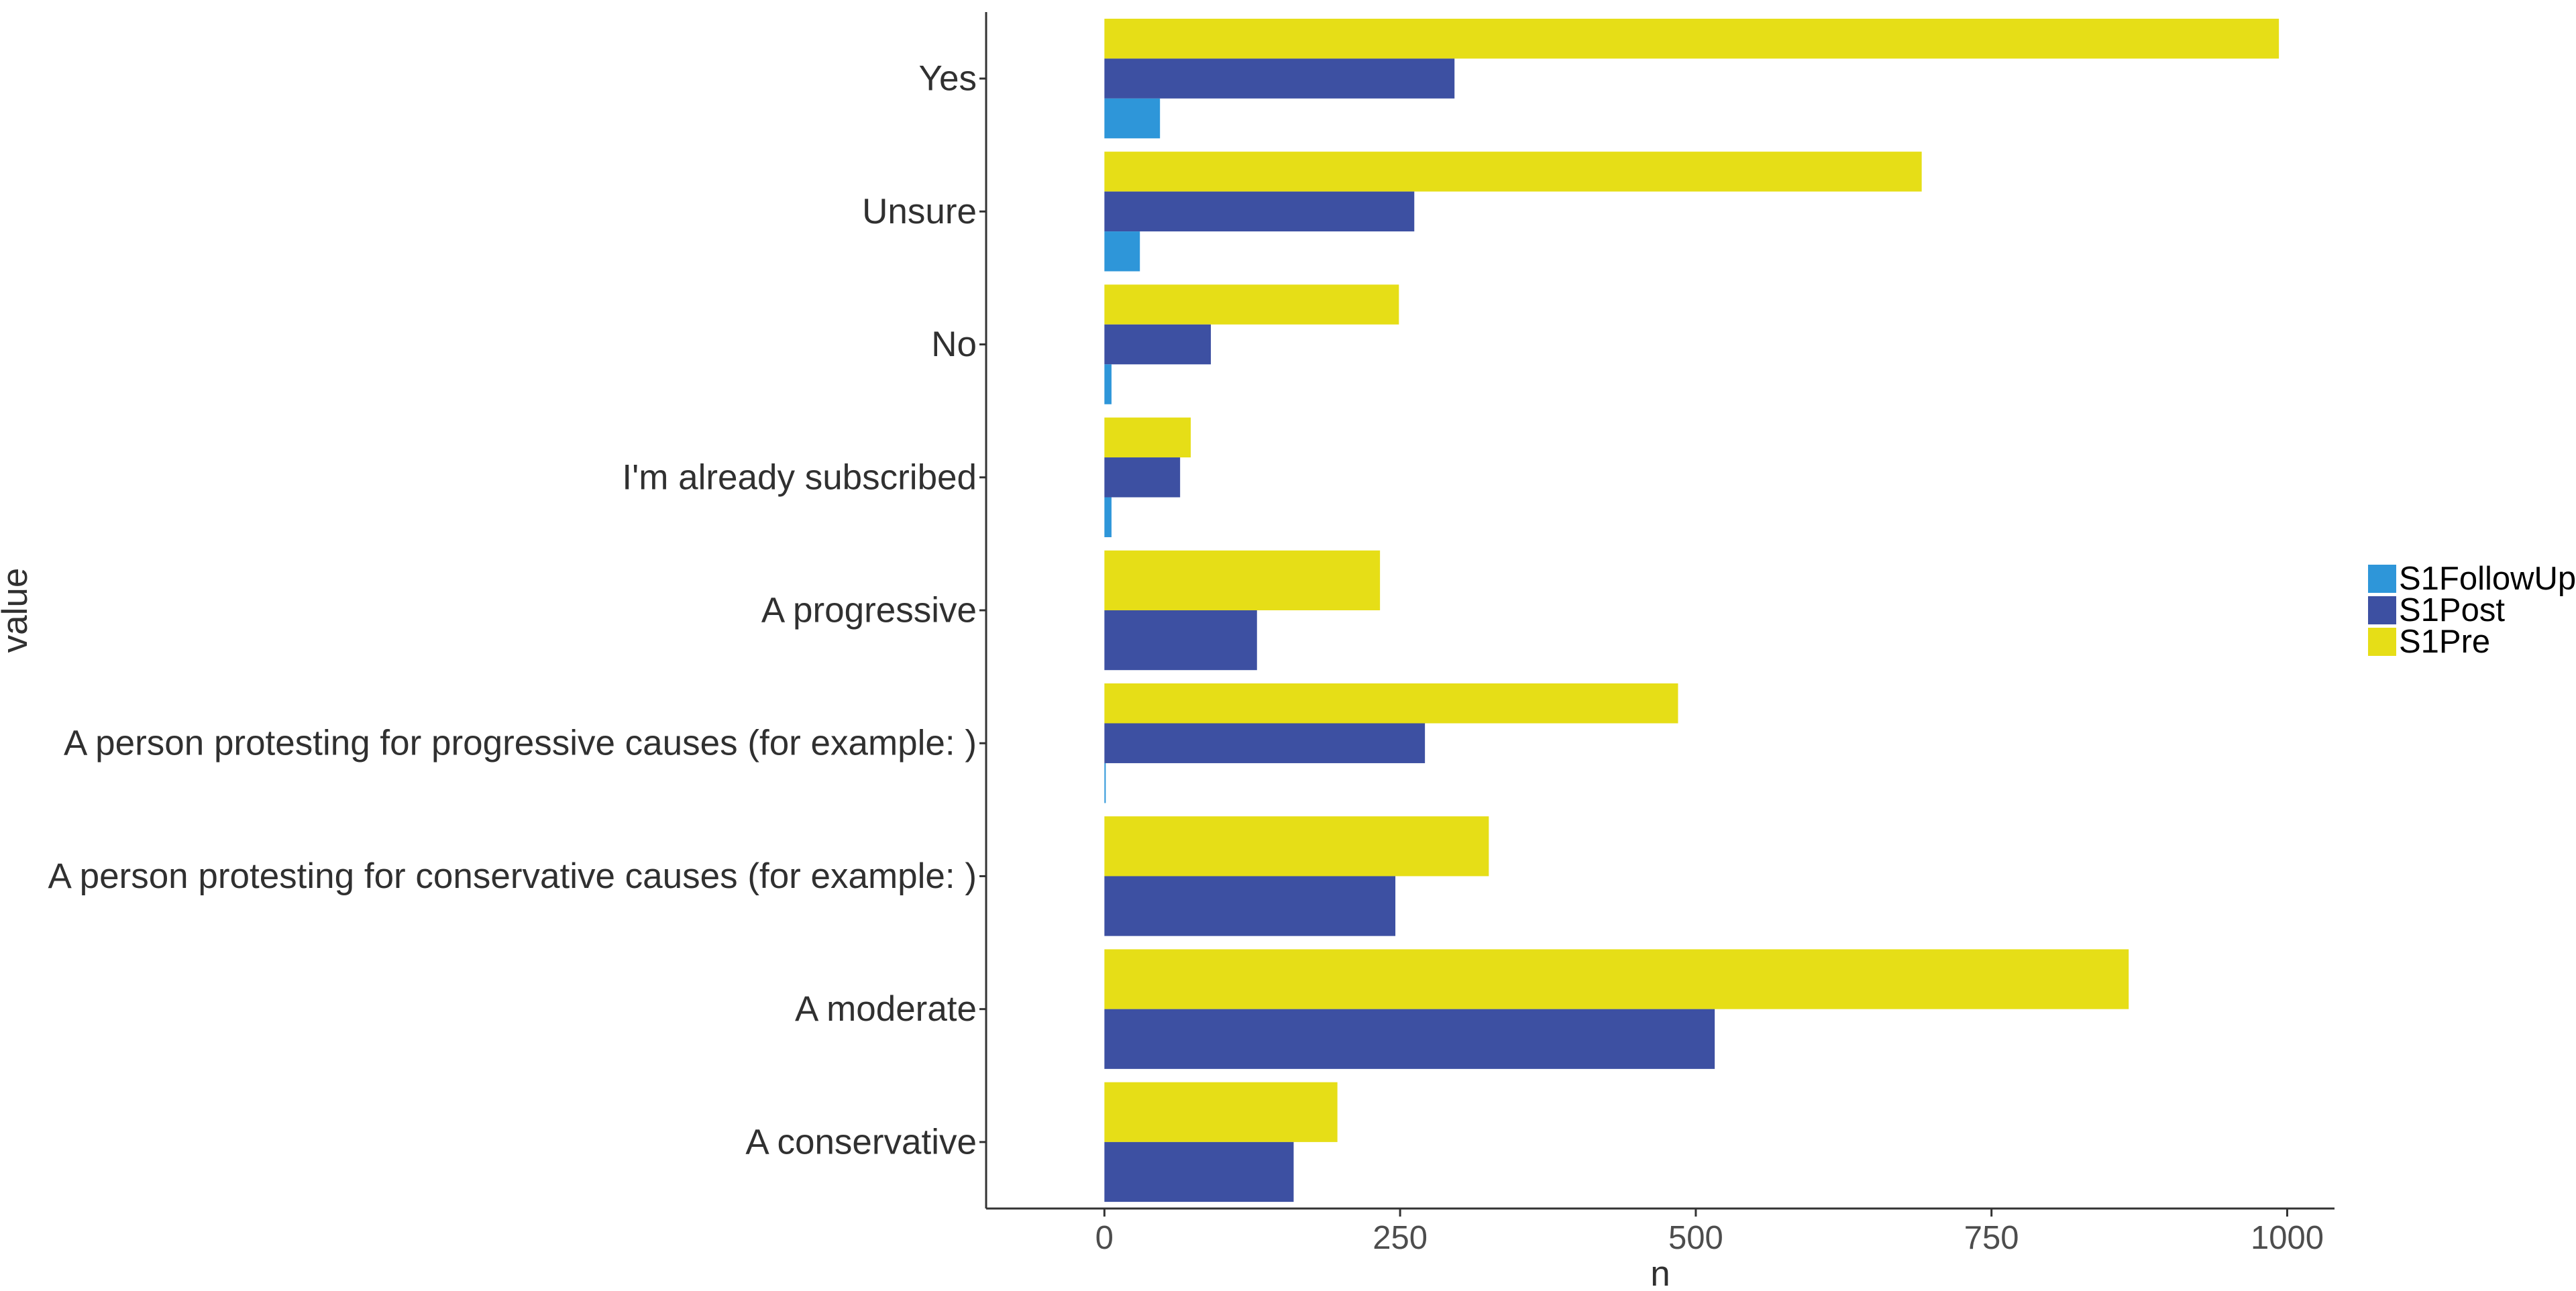  What do you see at coordinates (2287, 1238) in the screenshot?
I see `x-tick-label: 1000` at bounding box center [2287, 1238].